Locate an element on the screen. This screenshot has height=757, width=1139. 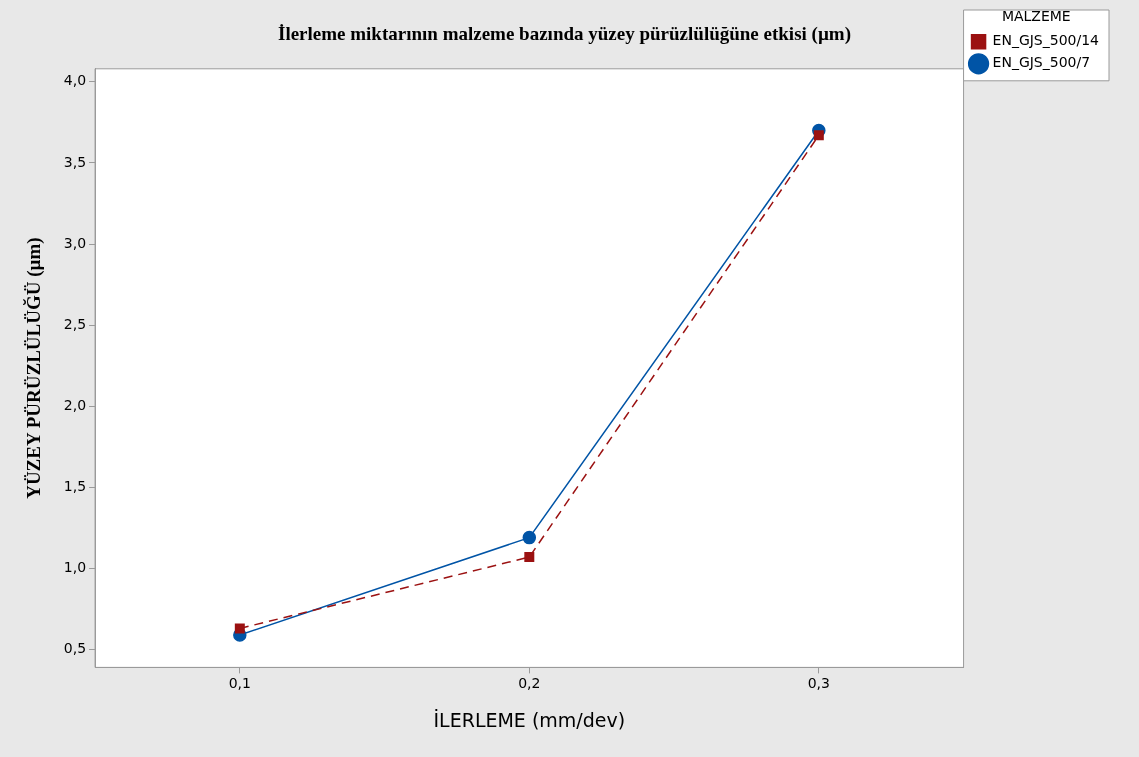
legend-label: EN_GJS_500/7 is located at coordinates (1041, 62).